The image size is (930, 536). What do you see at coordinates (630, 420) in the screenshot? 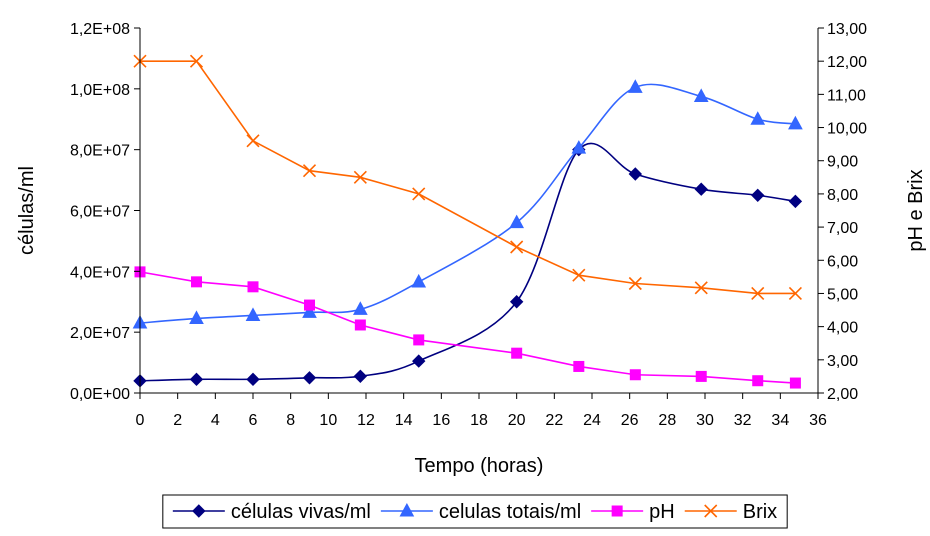
I see `x-tick-label: 26` at bounding box center [630, 420].